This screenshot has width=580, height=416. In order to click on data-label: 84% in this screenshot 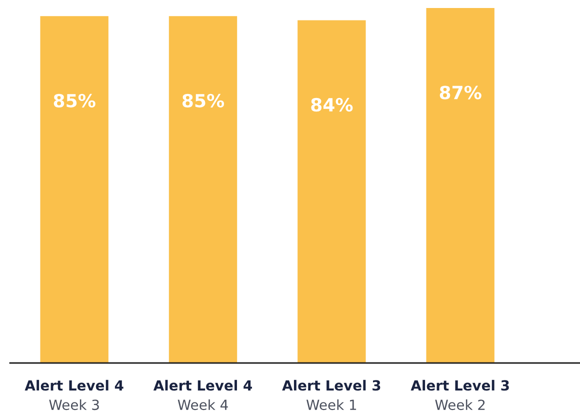, I will do `click(332, 105)`.